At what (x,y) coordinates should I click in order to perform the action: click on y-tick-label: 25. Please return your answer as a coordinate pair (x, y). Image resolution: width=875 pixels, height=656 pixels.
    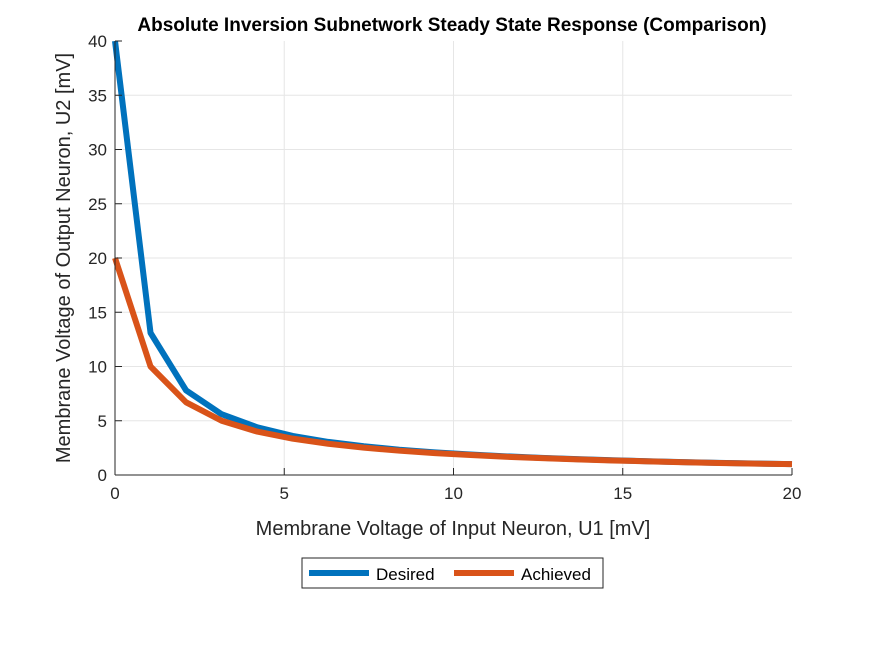
    Looking at the image, I should click on (97, 204).